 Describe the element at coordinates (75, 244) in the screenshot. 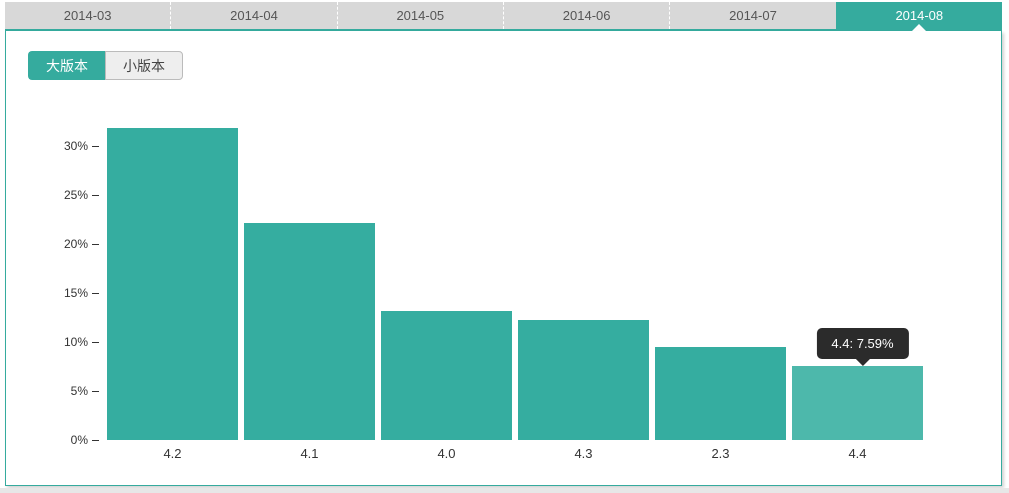

I see `y-axis-tick-label: 20%` at that location.